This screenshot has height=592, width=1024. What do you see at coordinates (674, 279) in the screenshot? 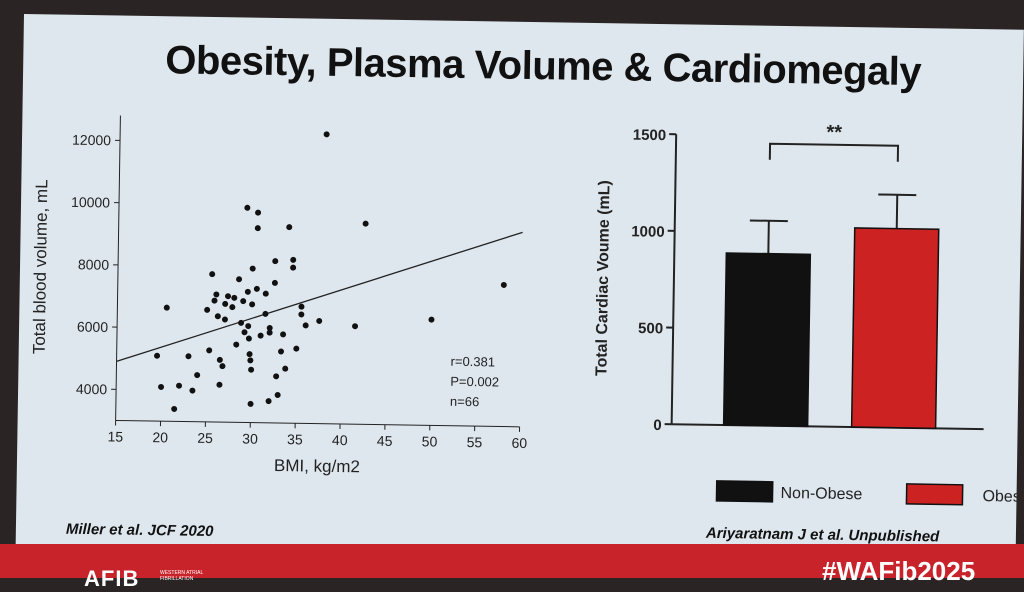
I see `bar-y-axis` at bounding box center [674, 279].